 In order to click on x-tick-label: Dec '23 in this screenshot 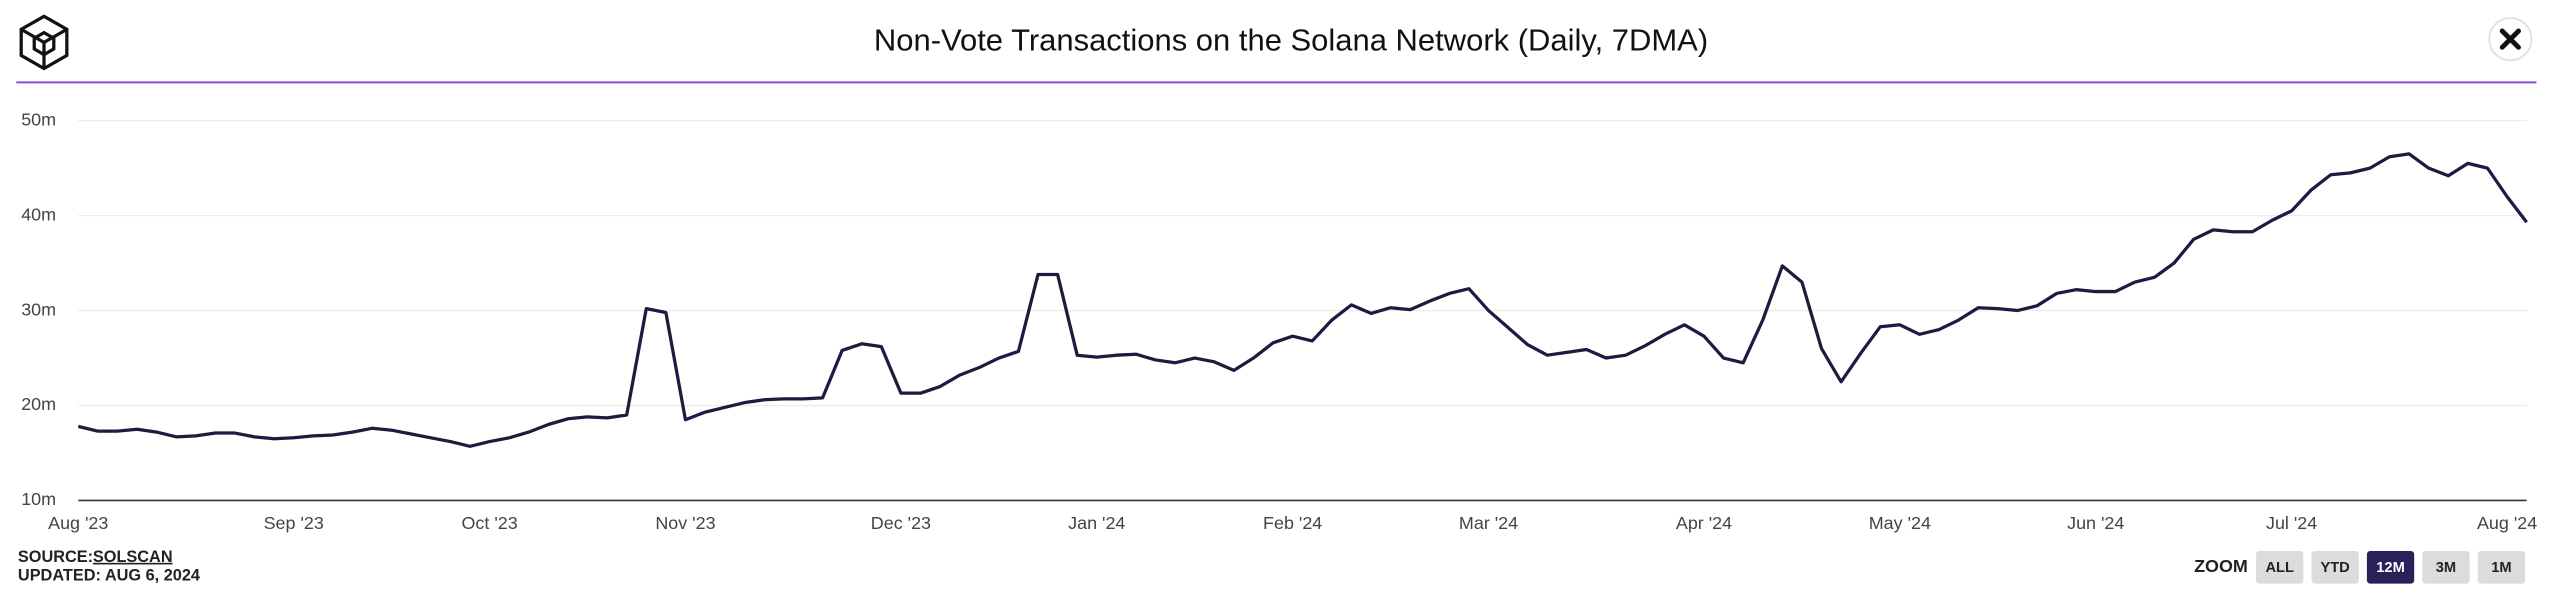, I will do `click(901, 523)`.